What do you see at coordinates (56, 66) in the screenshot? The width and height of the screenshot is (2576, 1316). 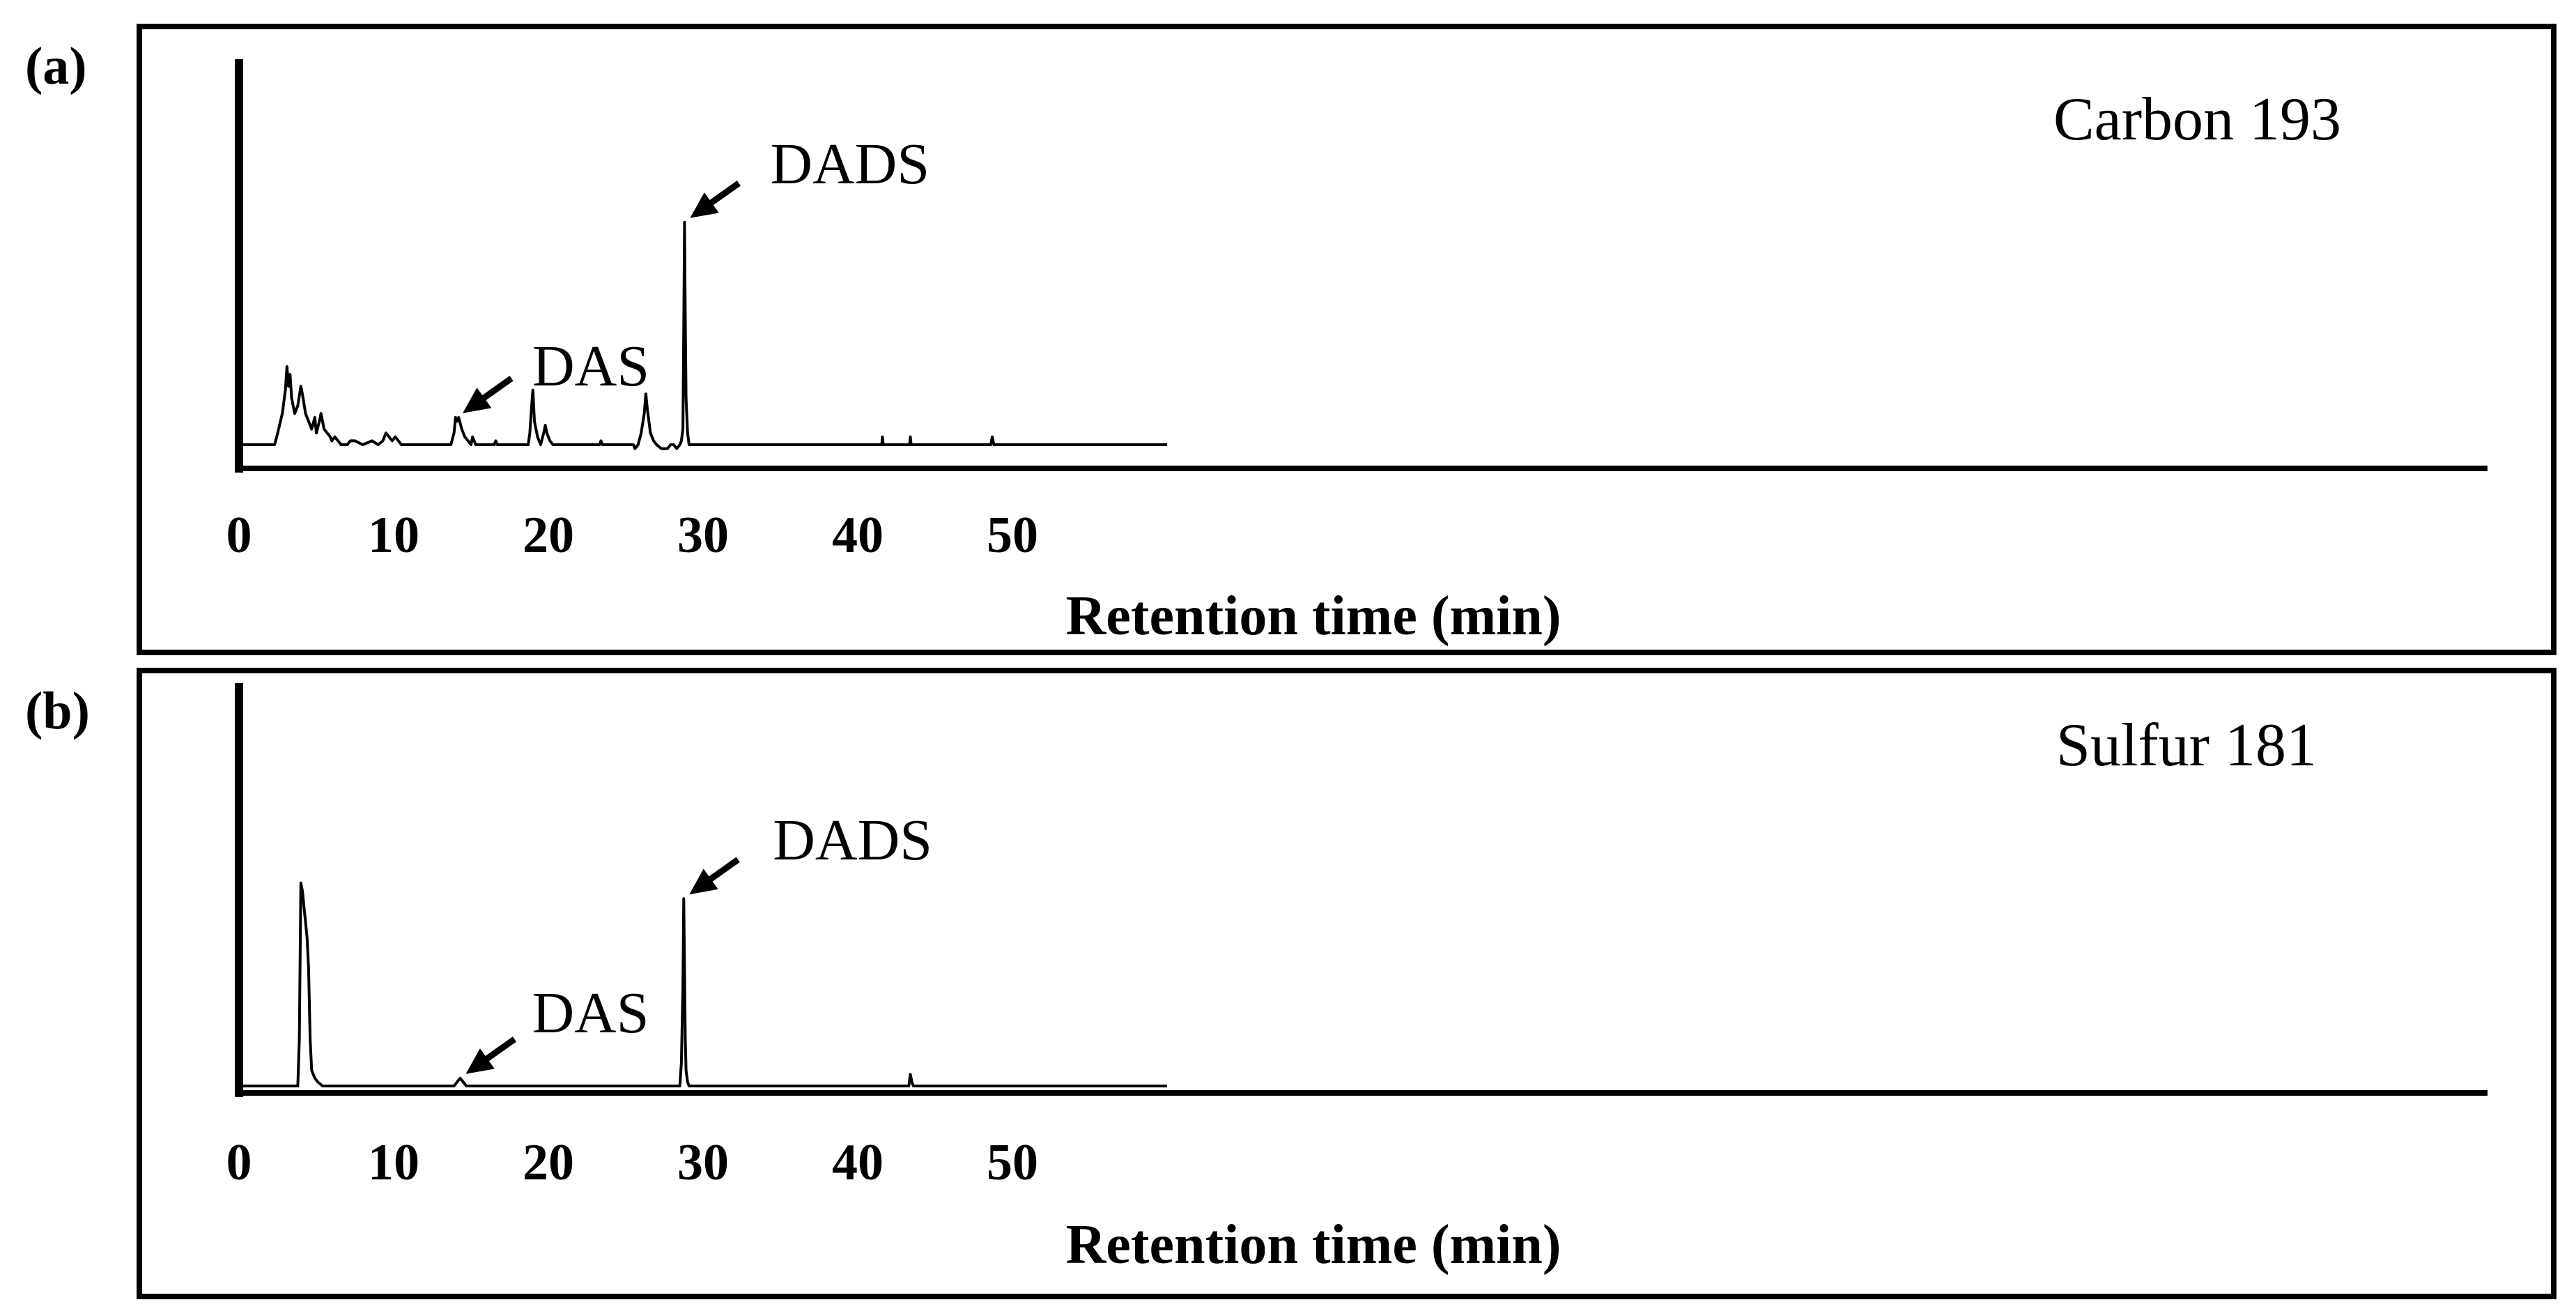 I see `panel-label: (a)` at bounding box center [56, 66].